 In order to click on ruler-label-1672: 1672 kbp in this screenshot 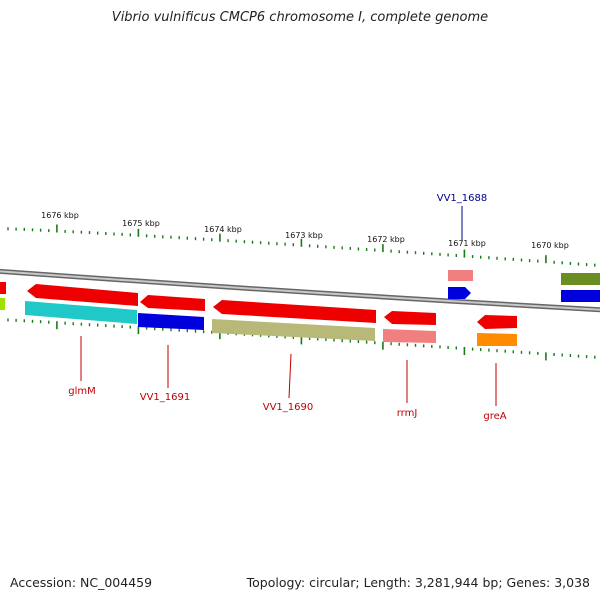, I will do `click(386, 239)`.